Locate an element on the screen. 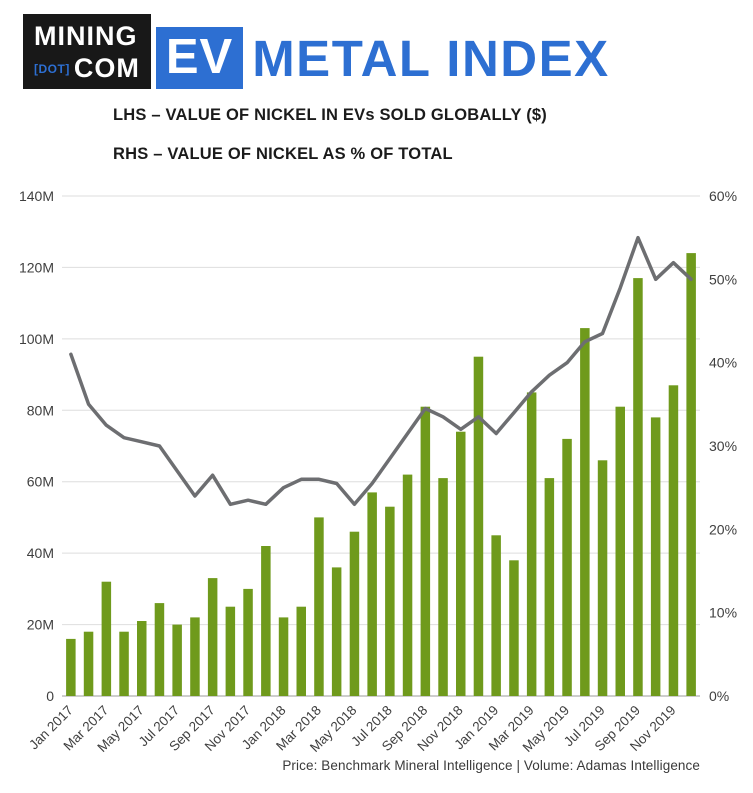 The height and width of the screenshot is (793, 753). logo-com-text: COM is located at coordinates (106, 68).